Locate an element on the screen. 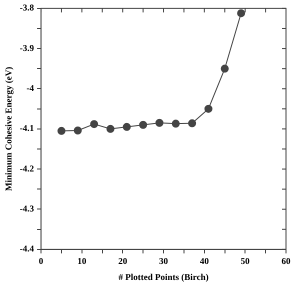 The image size is (300, 287). x-tick-label: 30 is located at coordinates (164, 261).